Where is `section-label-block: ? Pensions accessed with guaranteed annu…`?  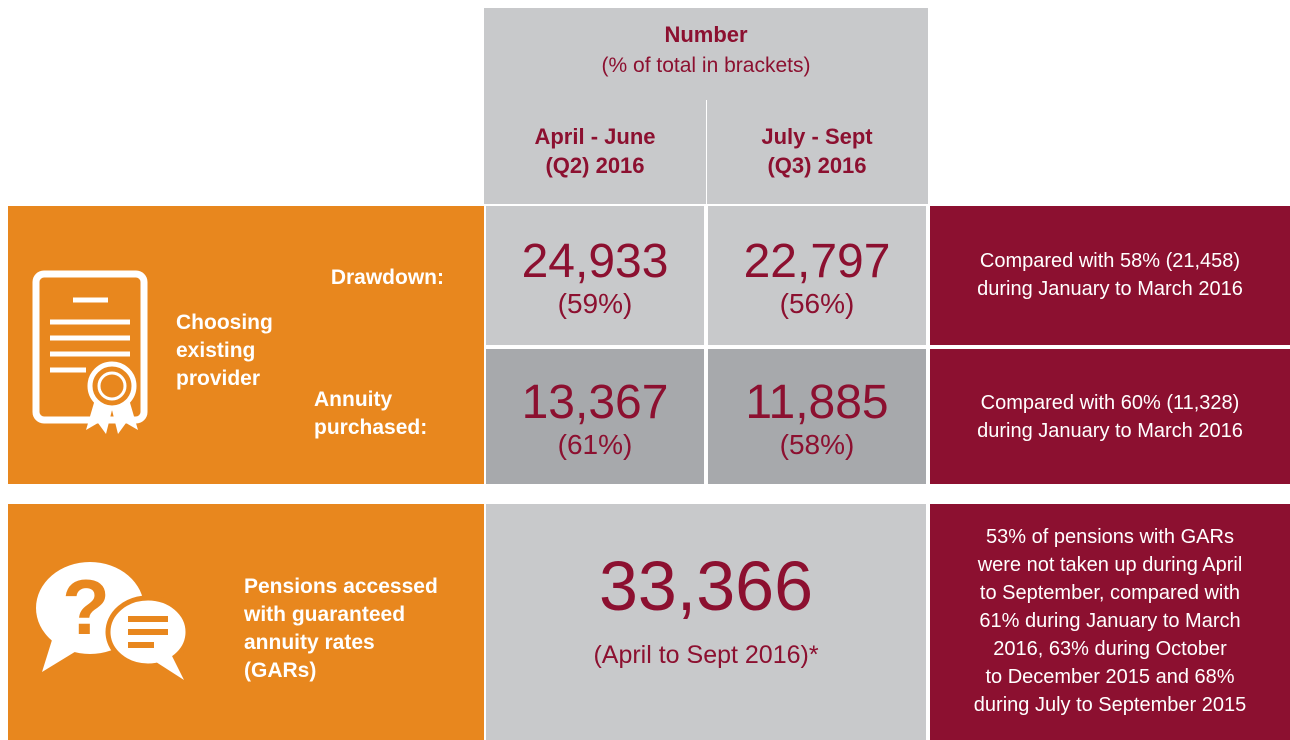 section-label-block: ? Pensions accessed with guaranteed annu… is located at coordinates (246, 622).